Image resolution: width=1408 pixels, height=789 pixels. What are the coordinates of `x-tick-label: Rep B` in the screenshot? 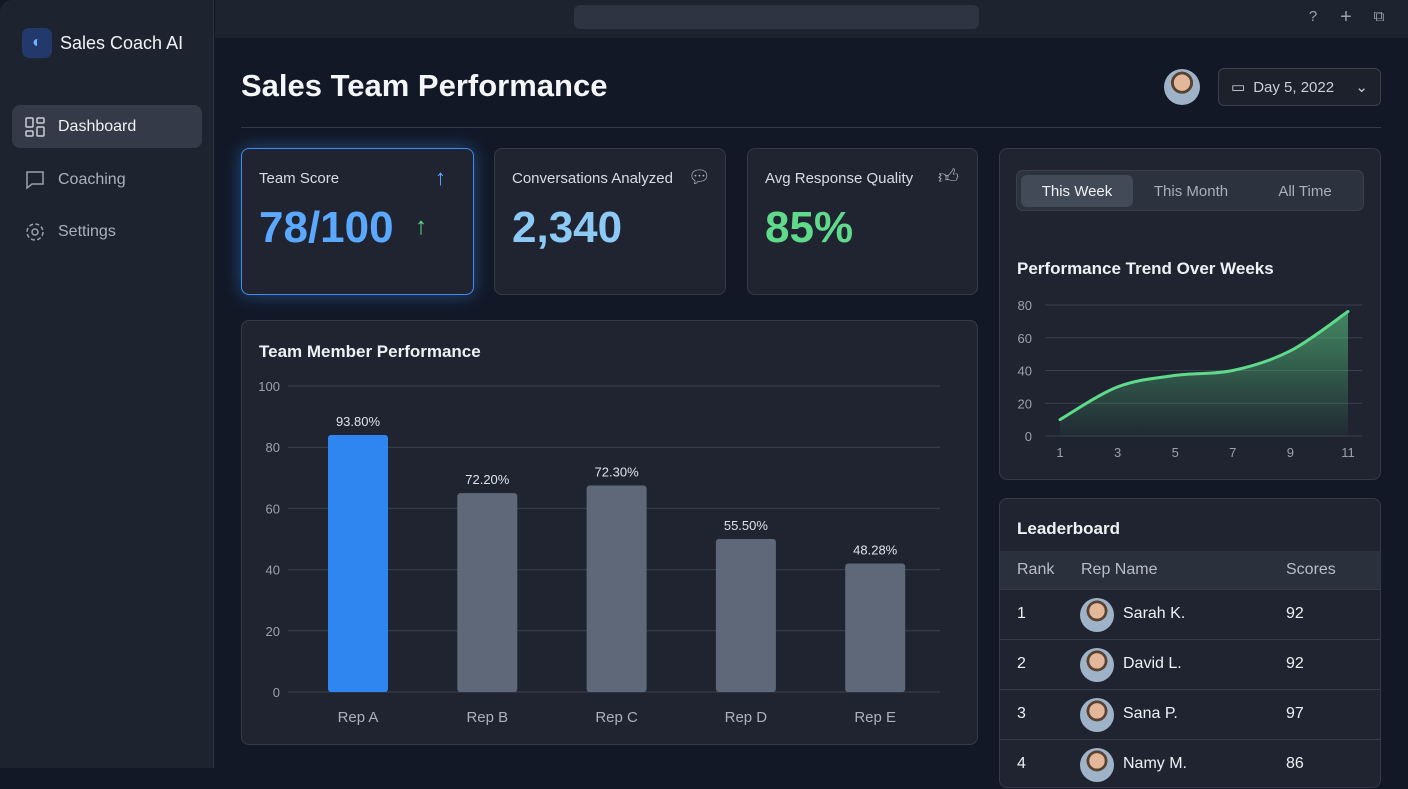 It's located at (487, 717).